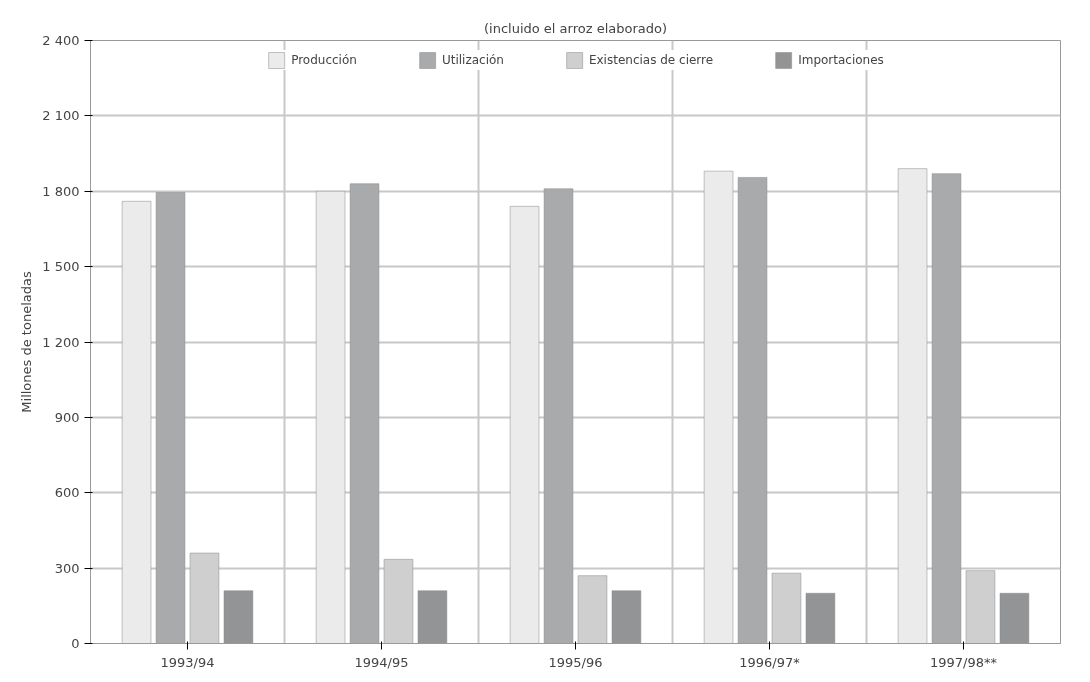 This screenshot has height=682, width=1090. I want to click on legend-label: Utilización, so click(472, 60).